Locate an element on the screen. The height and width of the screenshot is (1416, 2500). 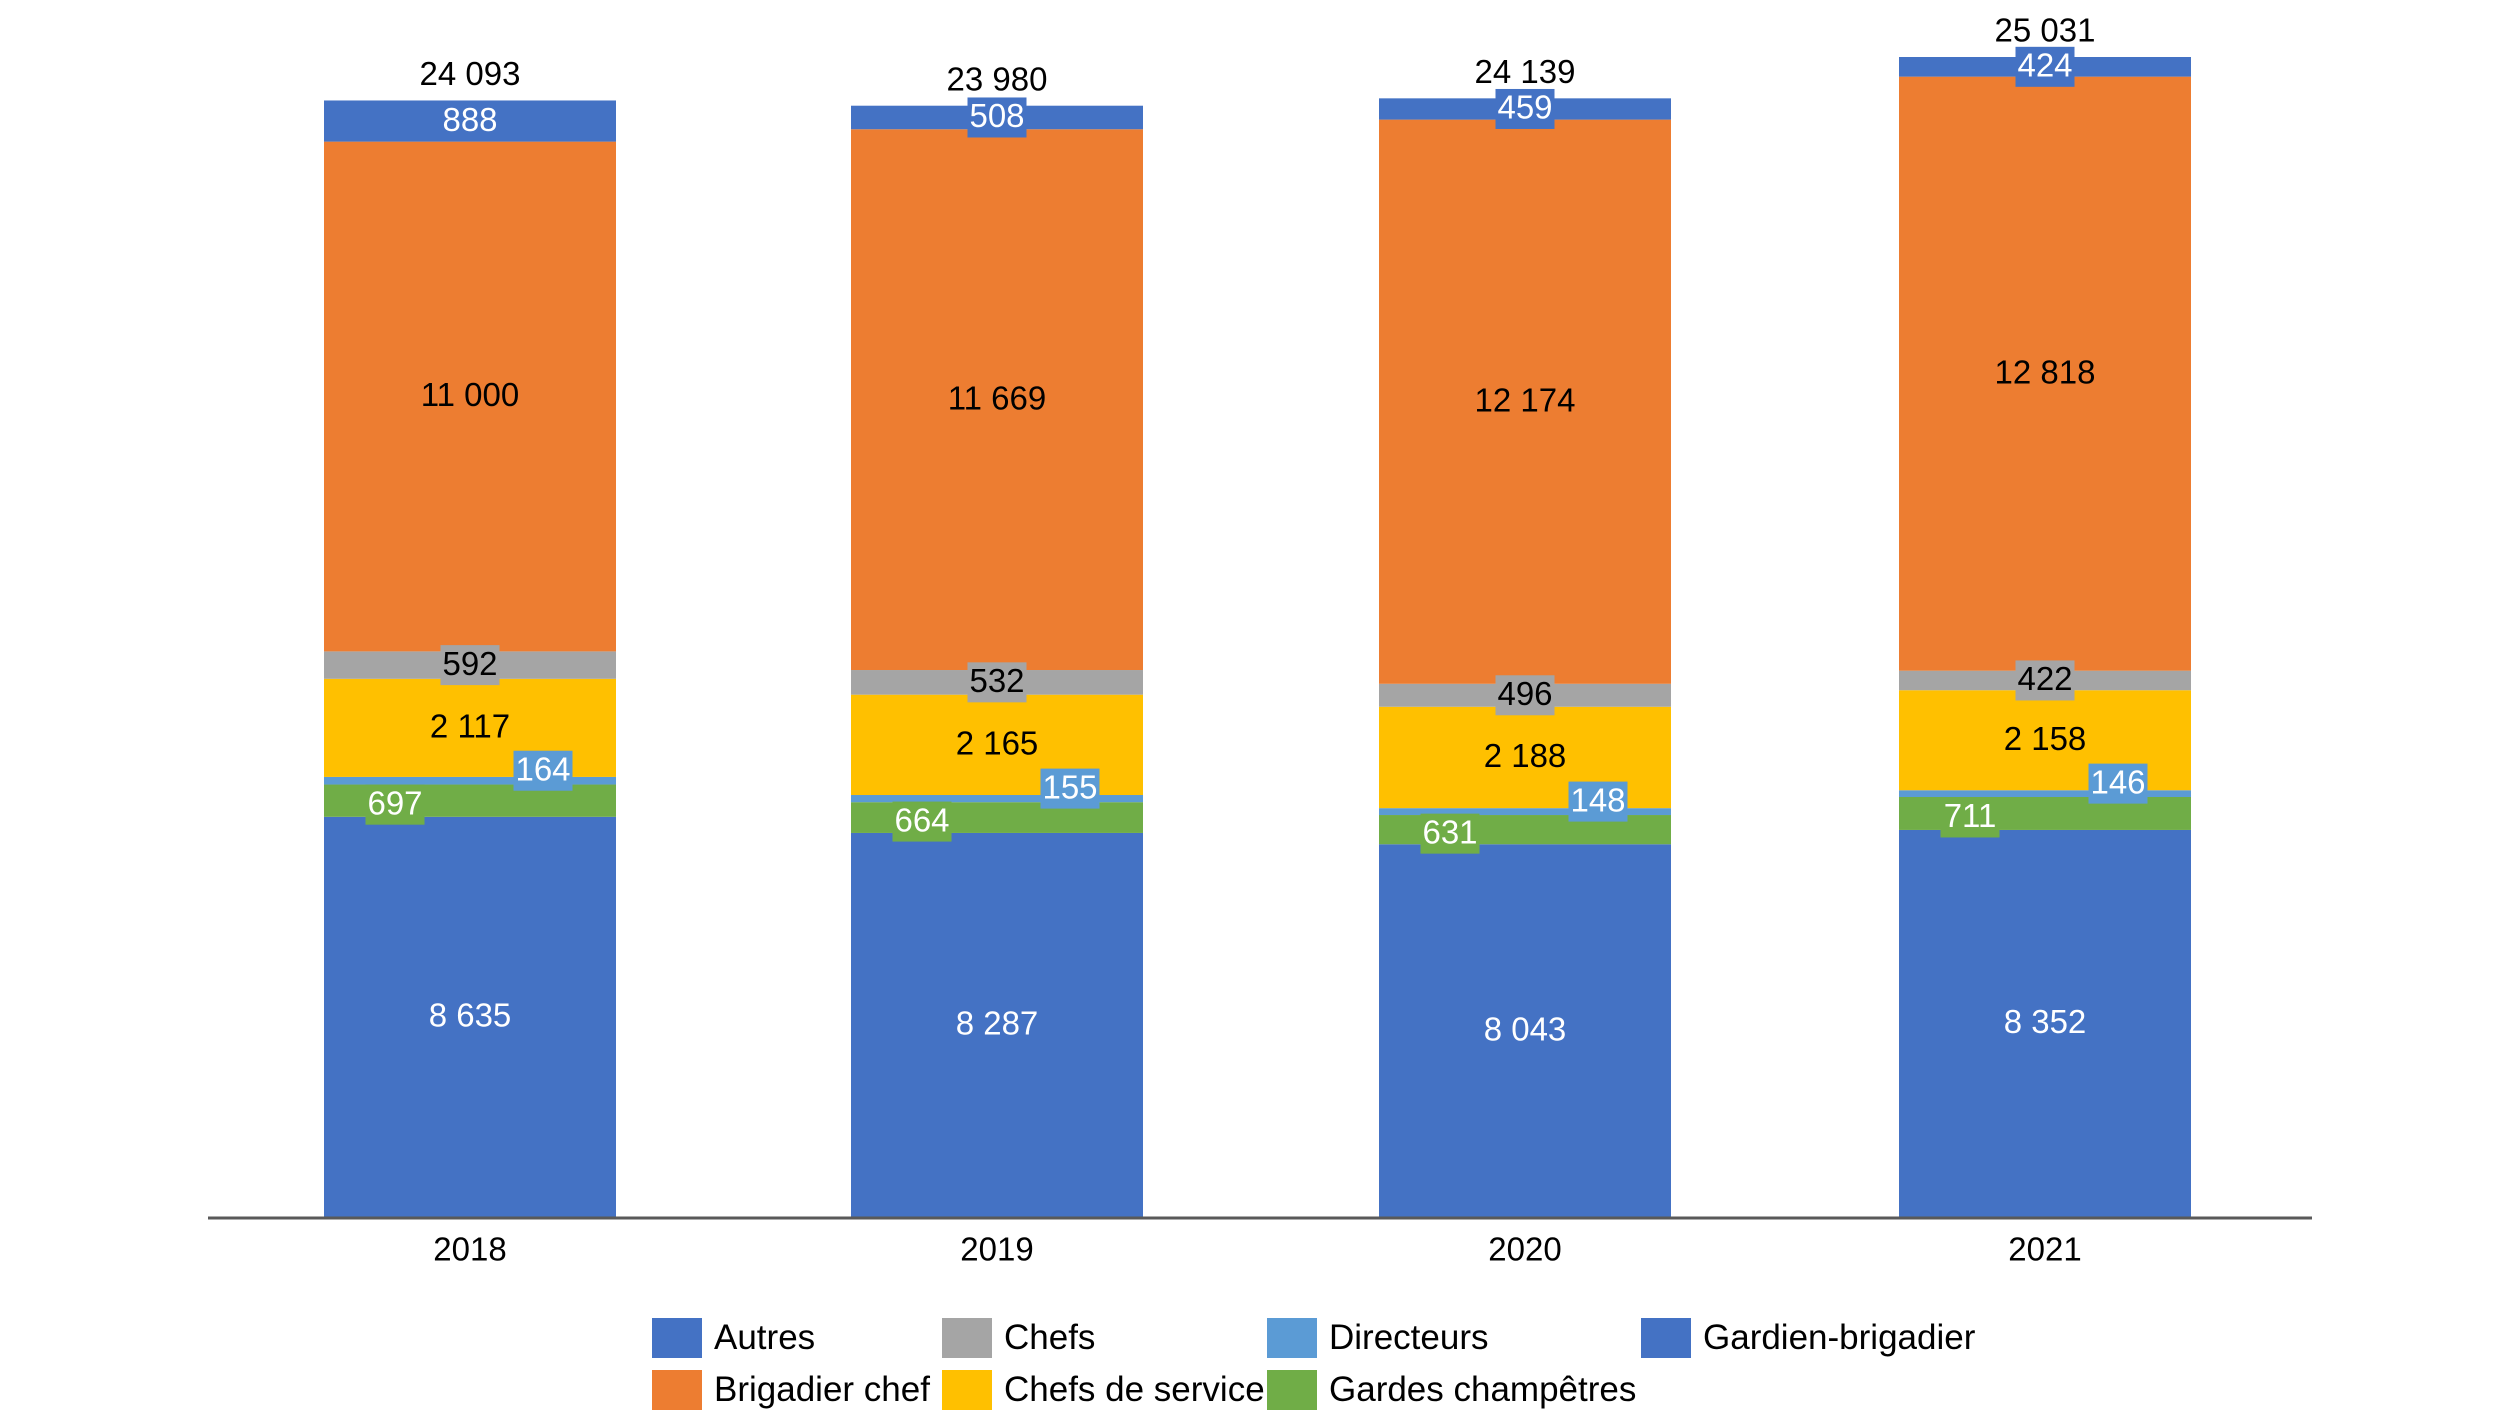
bar-segment-gardien-brigadier-2021 is located at coordinates (2045, 1023).